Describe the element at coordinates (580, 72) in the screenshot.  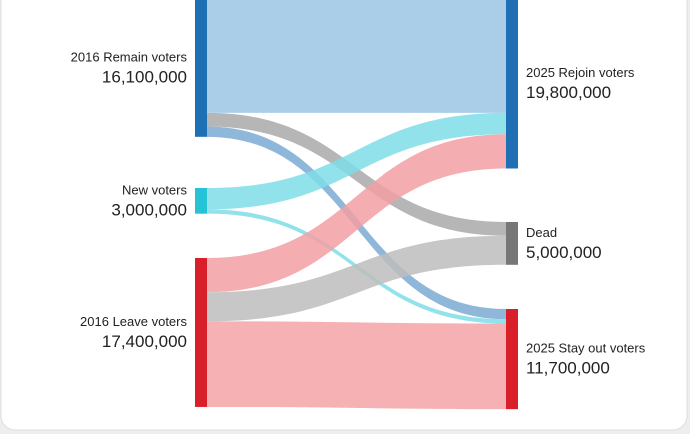
I see `node-label: 2025 Rejoin voters` at that location.